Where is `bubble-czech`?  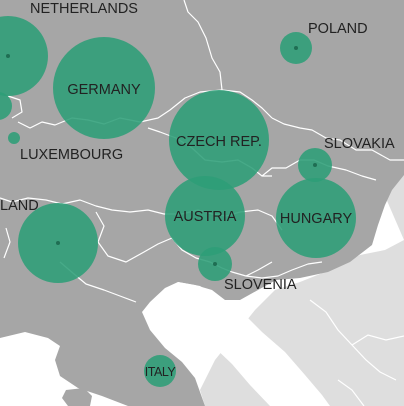 bubble-czech is located at coordinates (219, 140).